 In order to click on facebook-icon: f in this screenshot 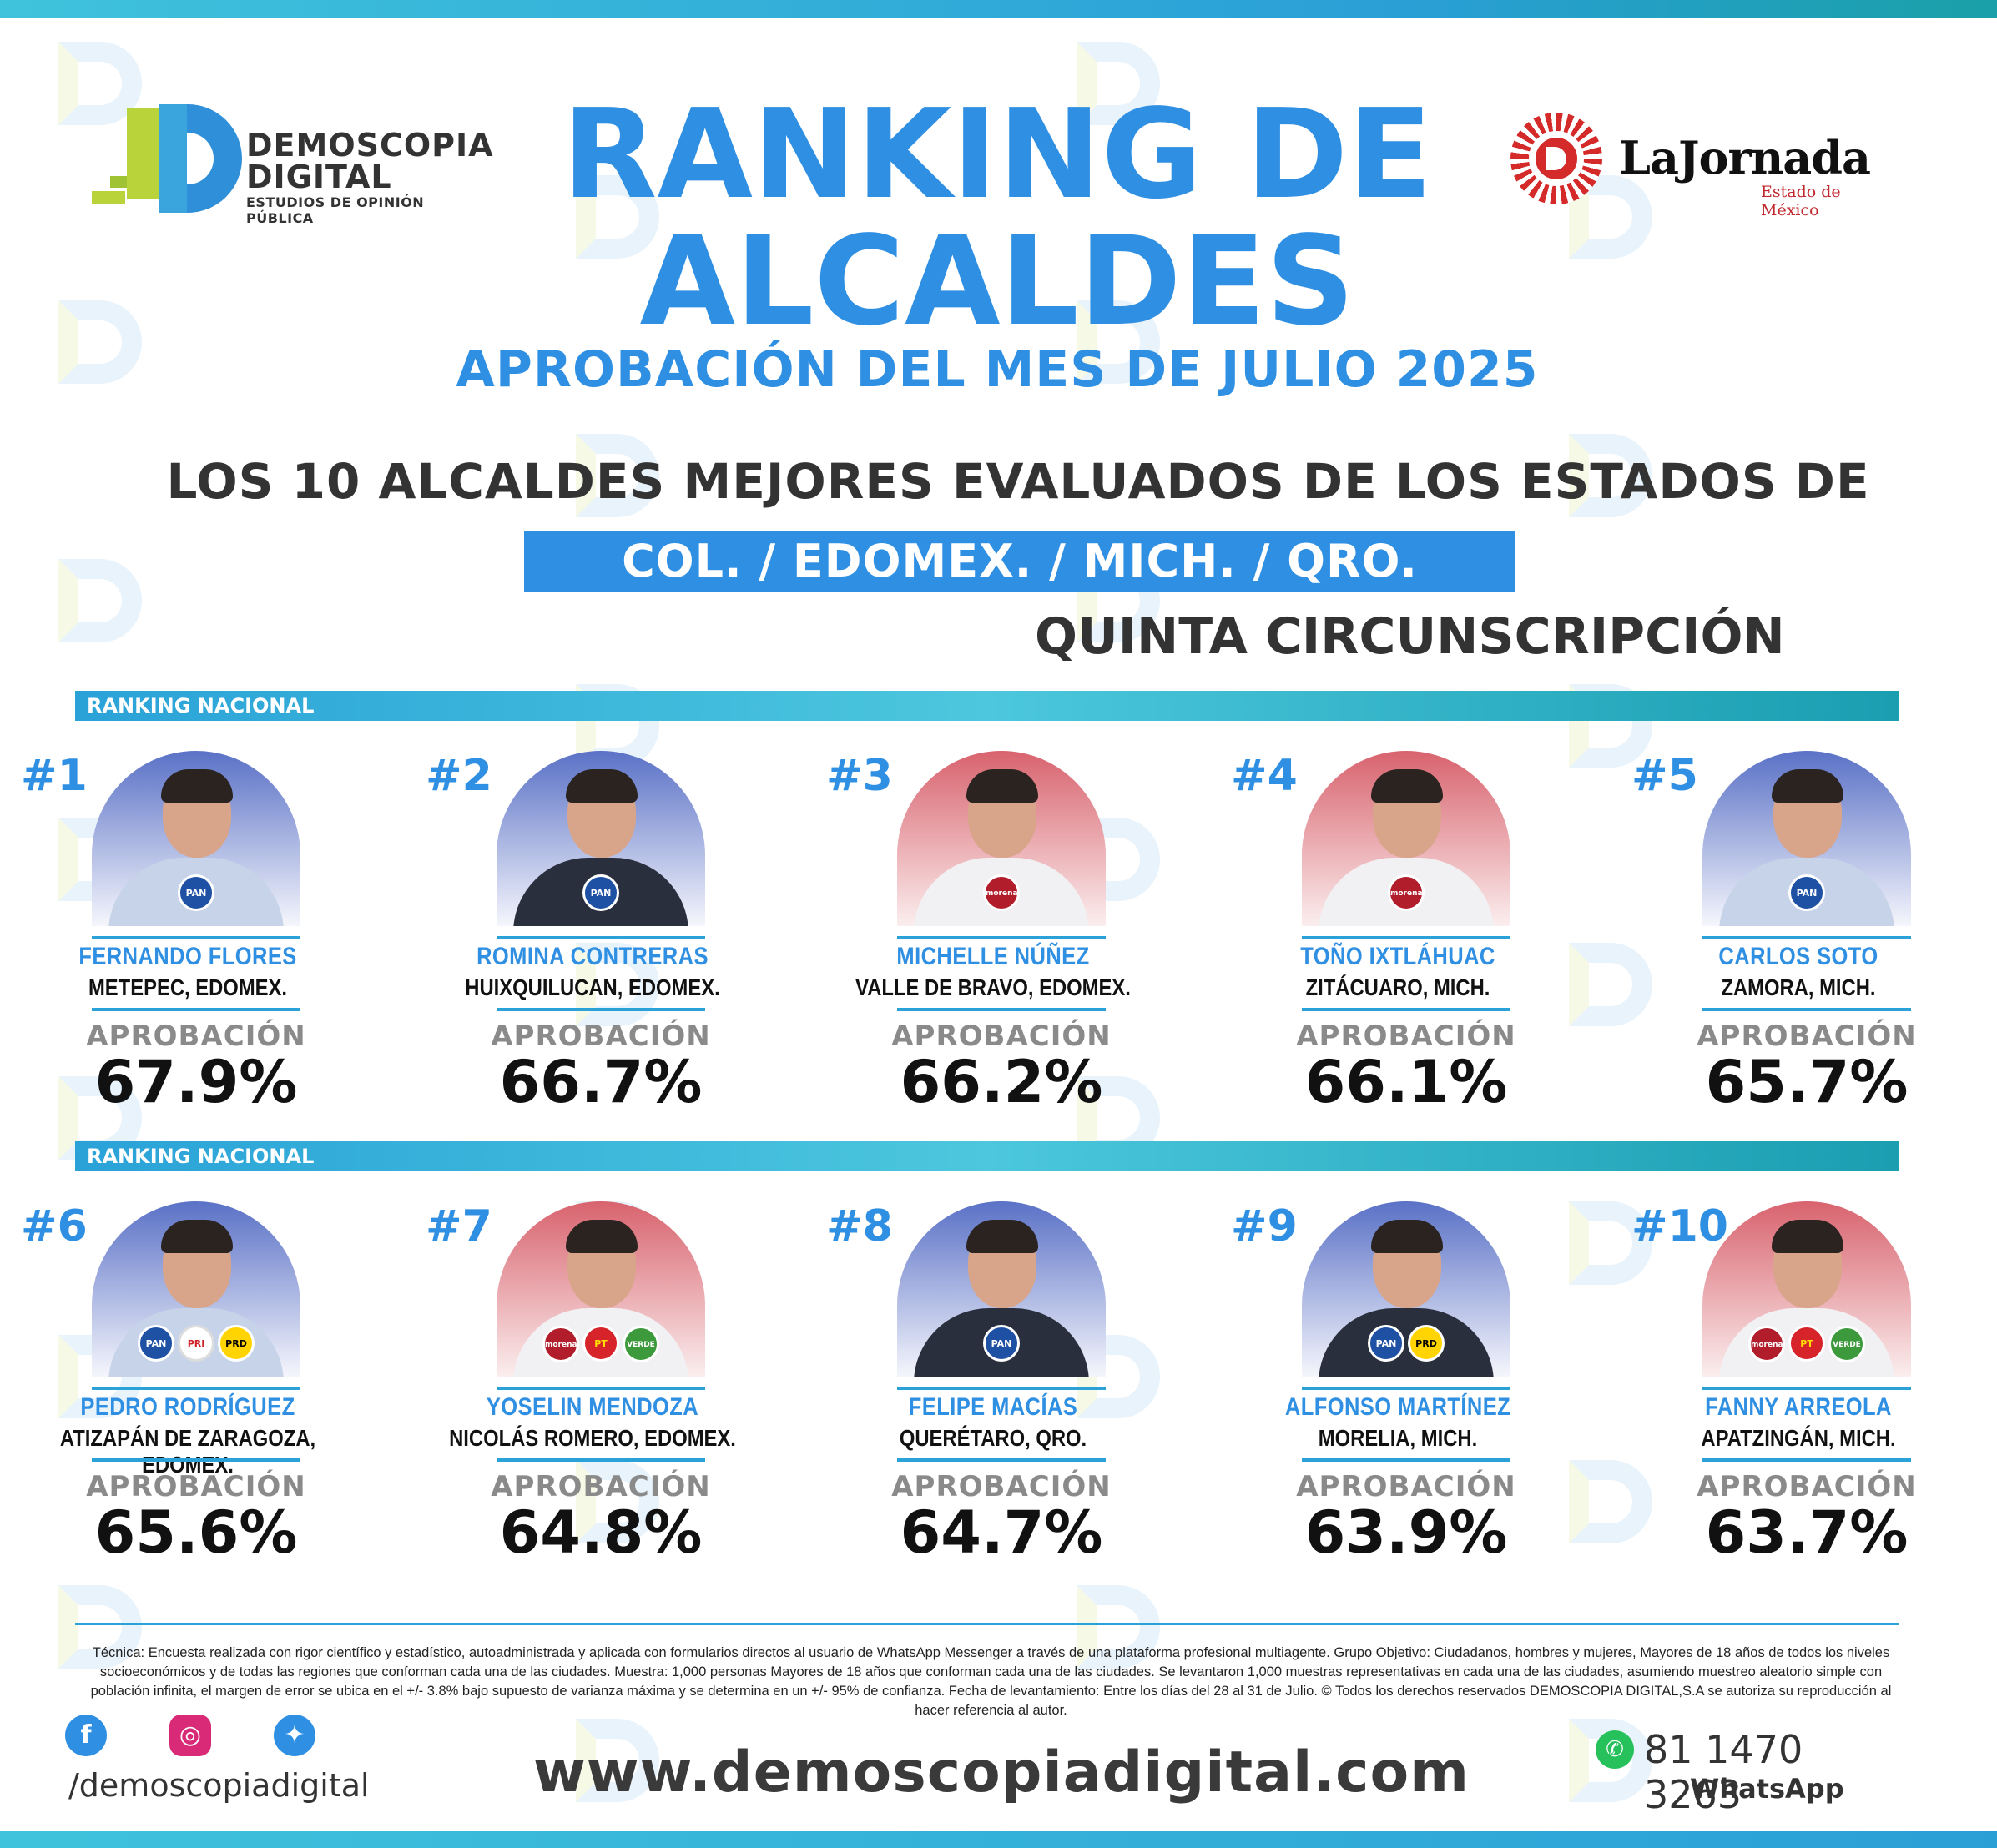, I will do `click(86, 1735)`.